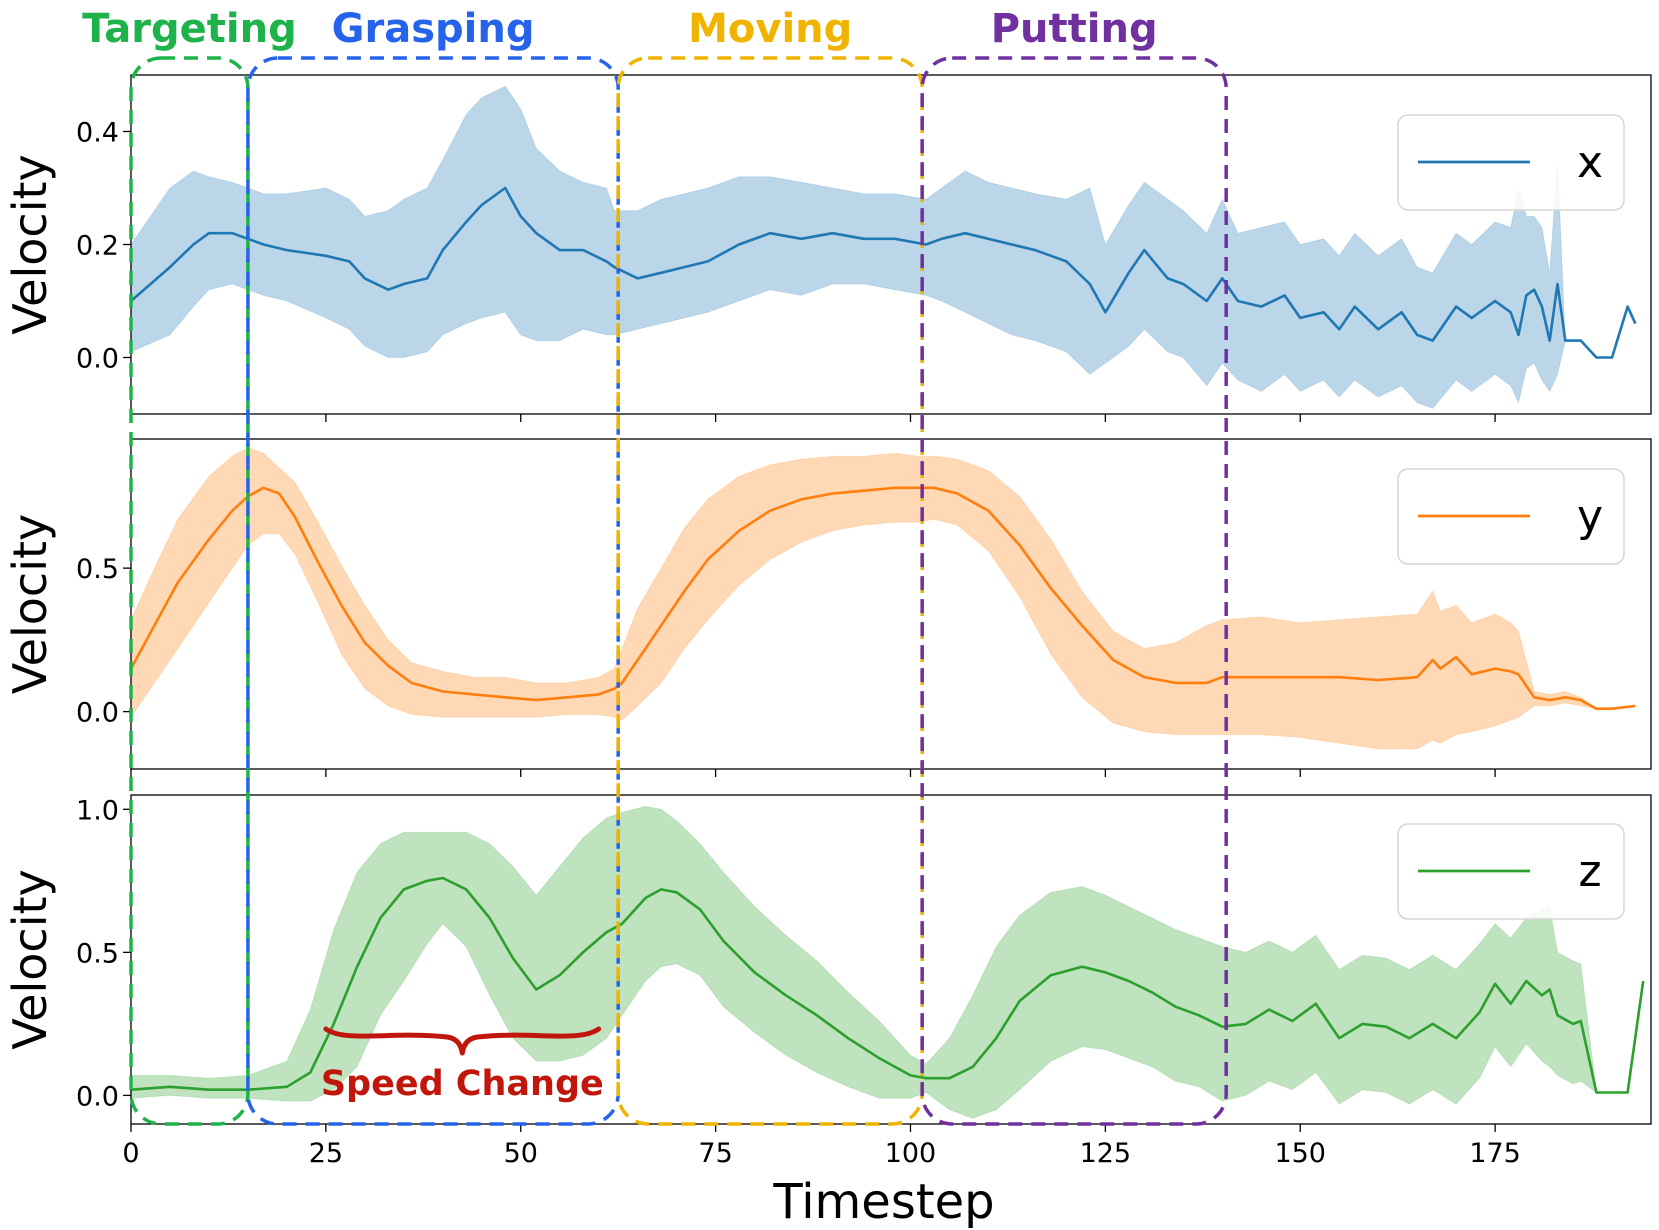  I want to click on xtick-label: 50, so click(521, 1153).